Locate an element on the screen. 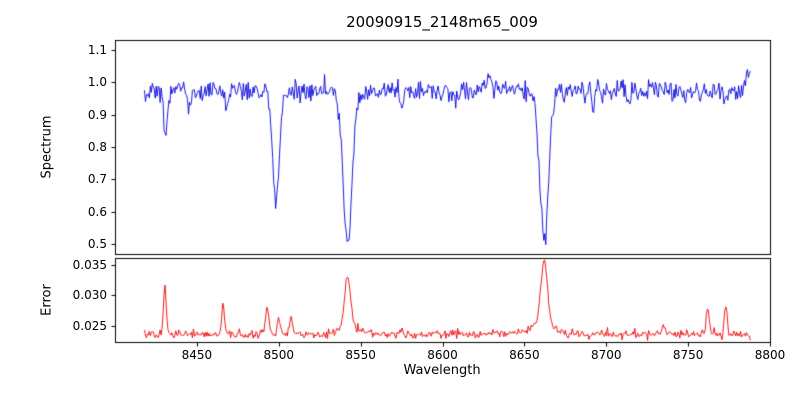 Image resolution: width=800 pixels, height=400 pixels. y-tick-label: 1.1 is located at coordinates (97, 49).